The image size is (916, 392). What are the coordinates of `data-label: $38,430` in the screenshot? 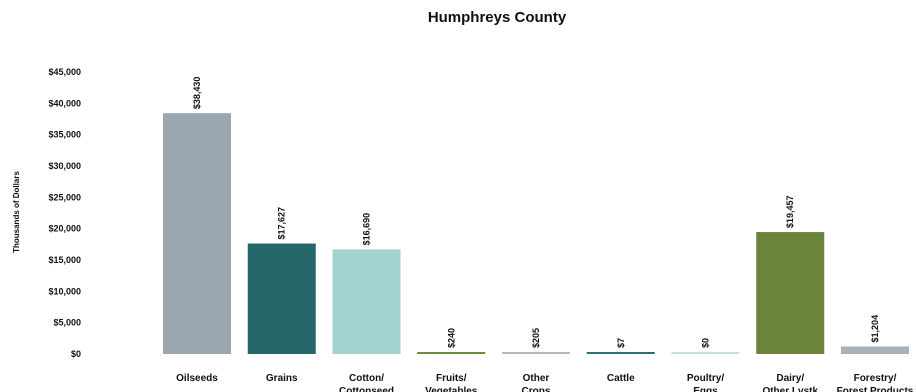 It's located at (197, 93).